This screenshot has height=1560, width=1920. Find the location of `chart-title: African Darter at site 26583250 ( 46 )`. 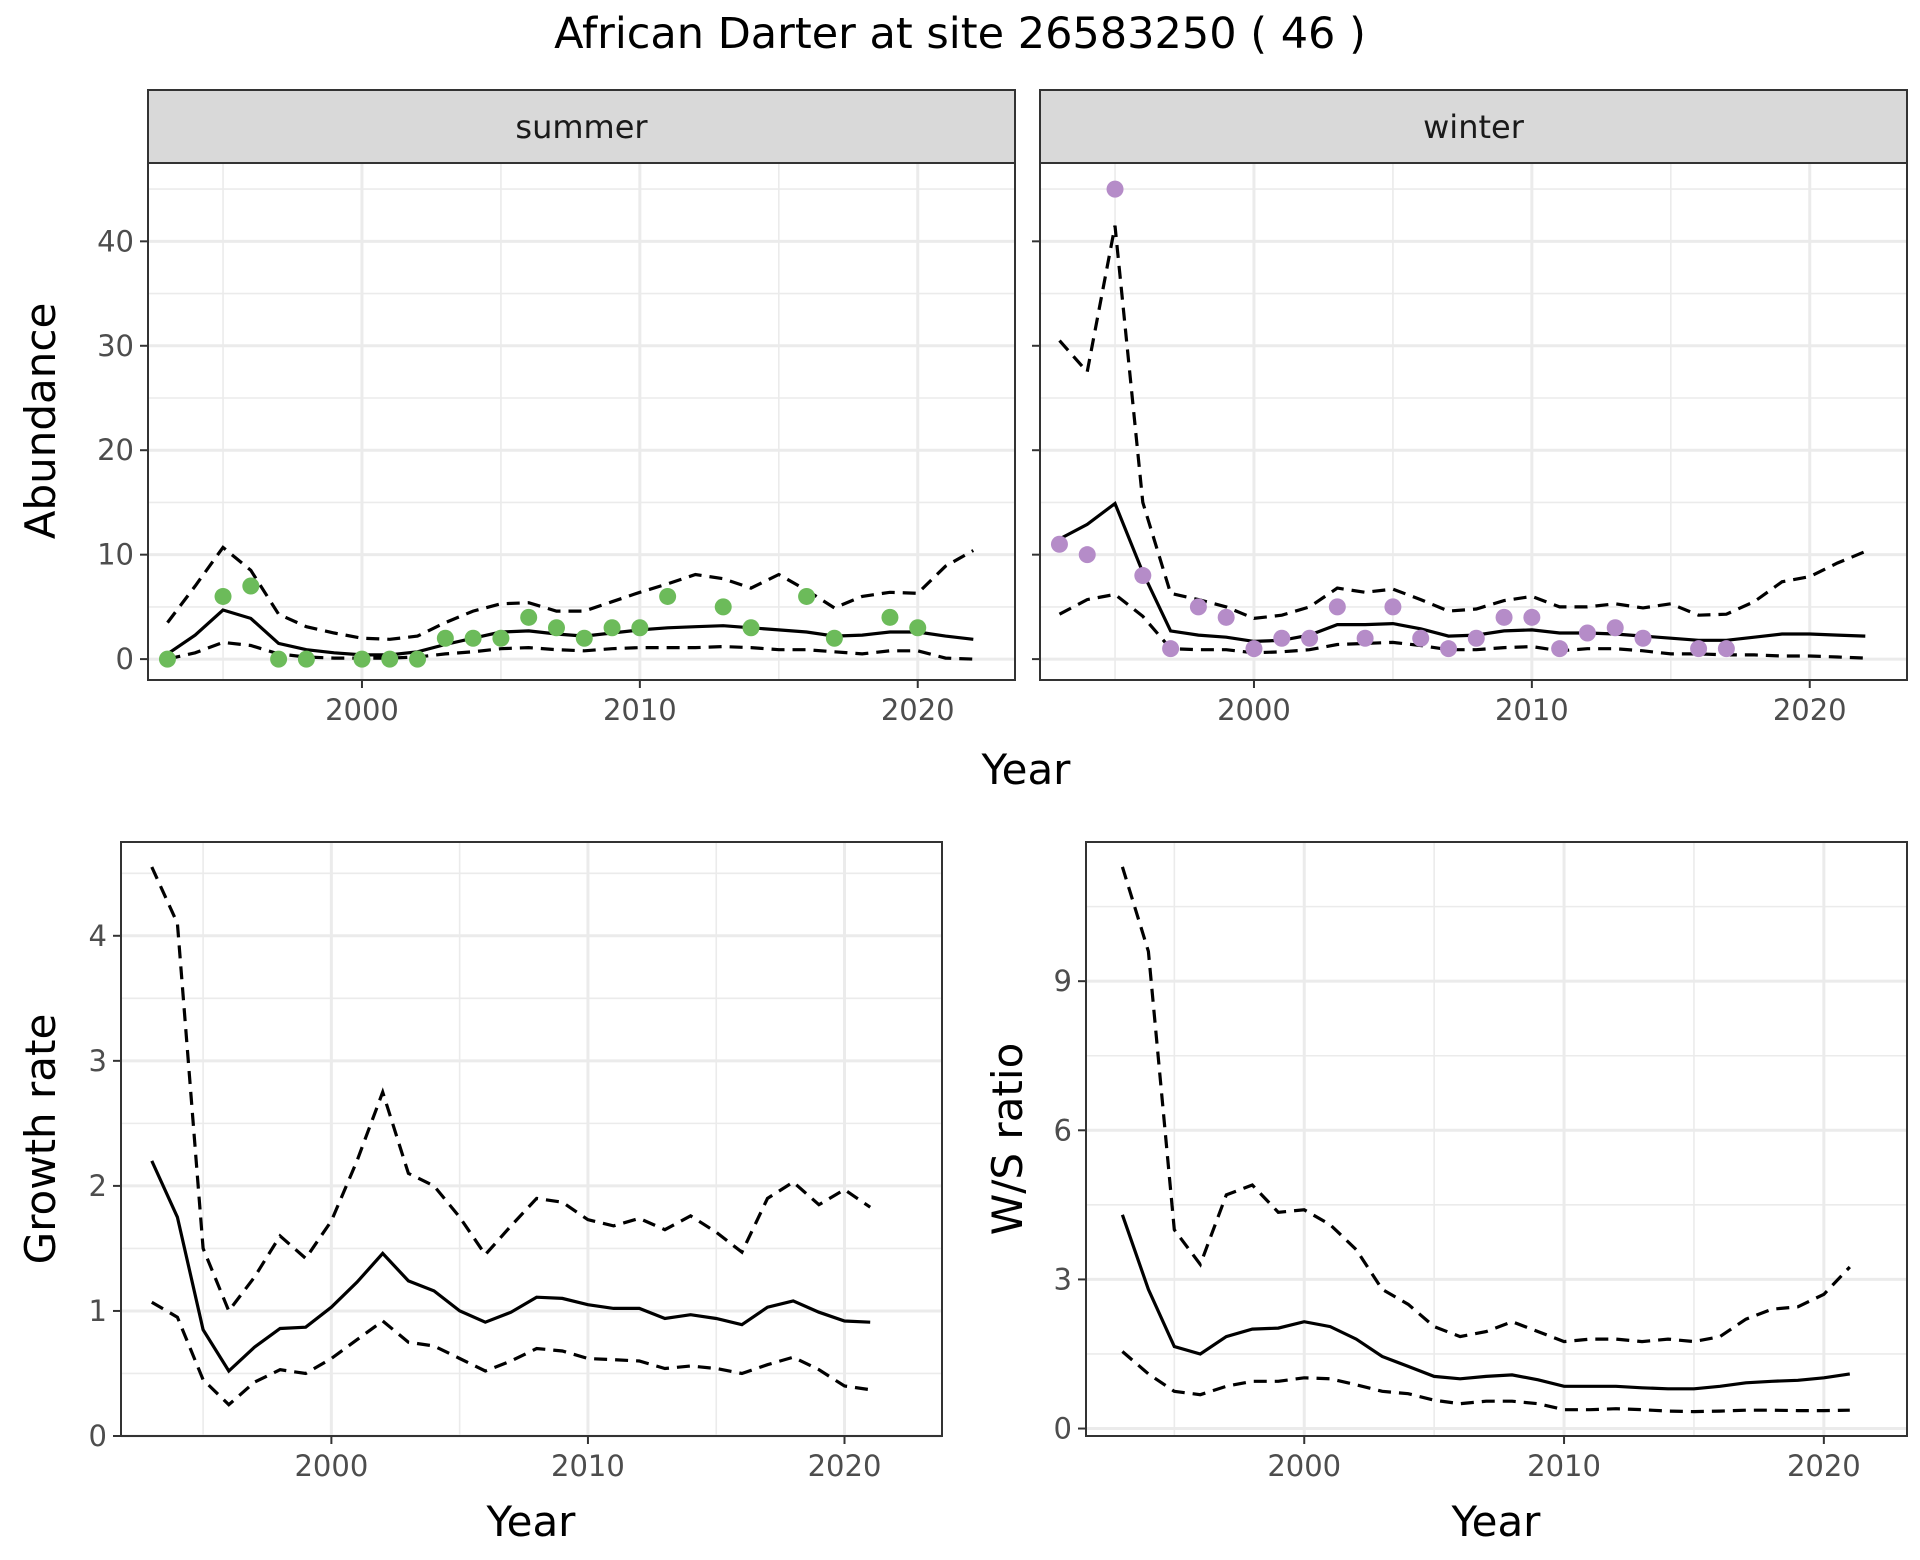

chart-title: African Darter at site 26583250 ( 46 ) is located at coordinates (960, 34).